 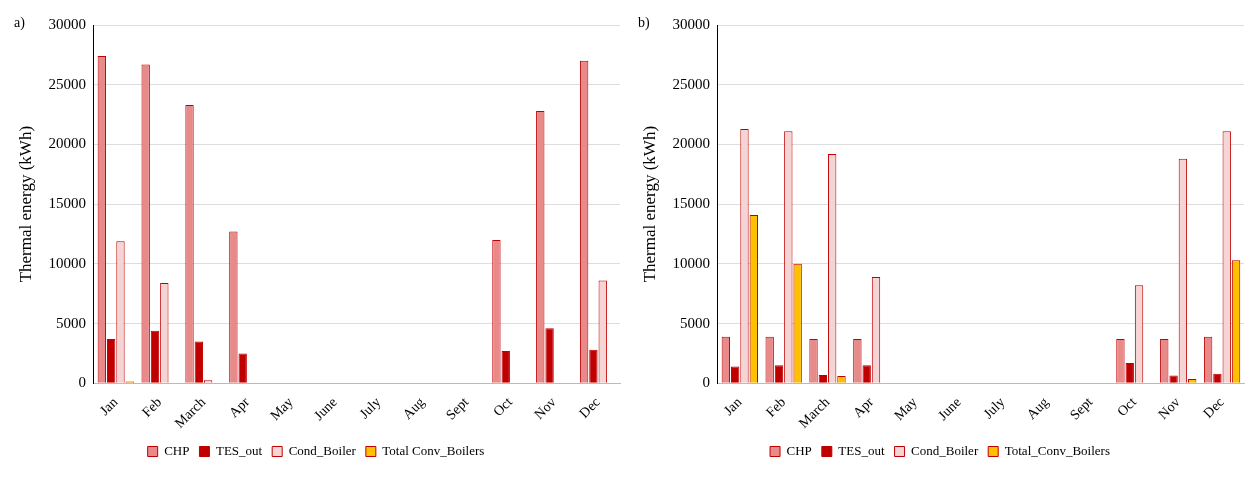 What do you see at coordinates (20, 22) in the screenshot?
I see `text: a)` at bounding box center [20, 22].